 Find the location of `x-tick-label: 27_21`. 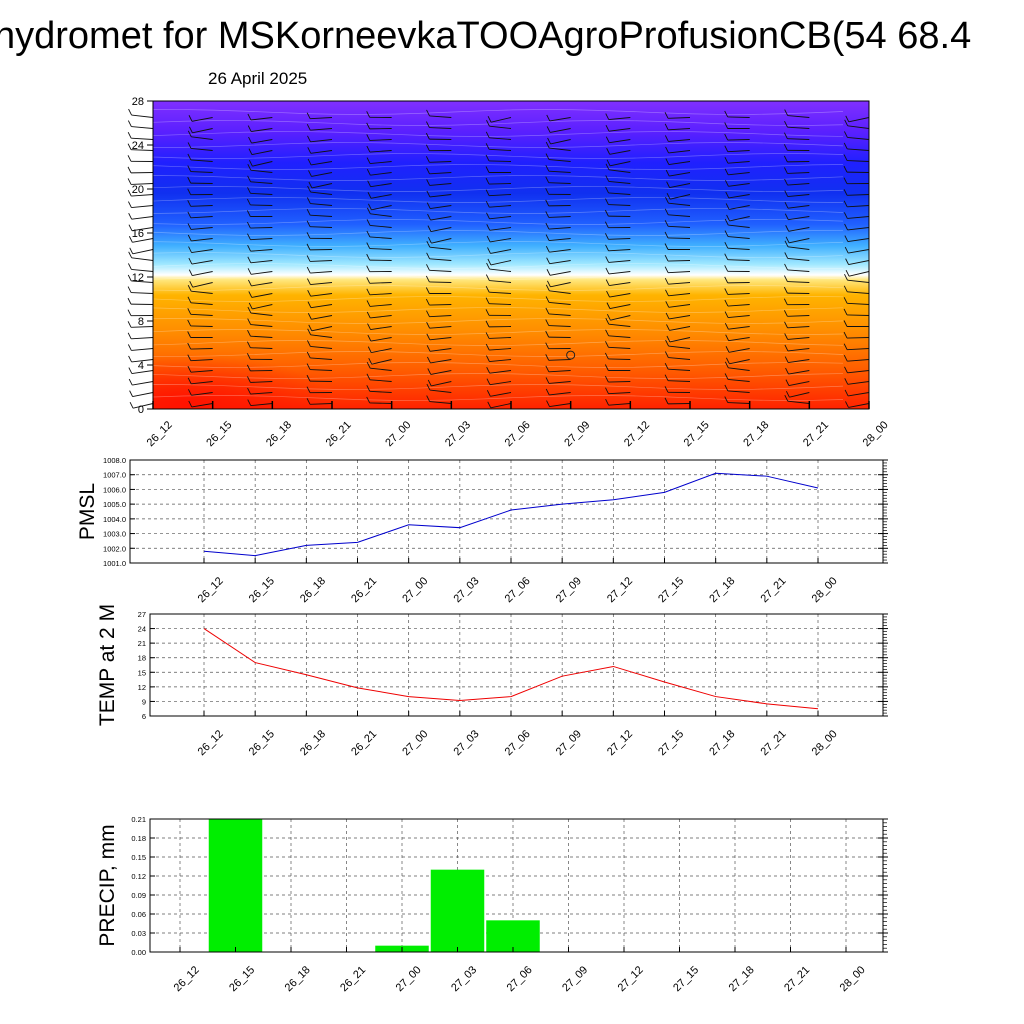

x-tick-label: 27_21 is located at coordinates (773, 590).